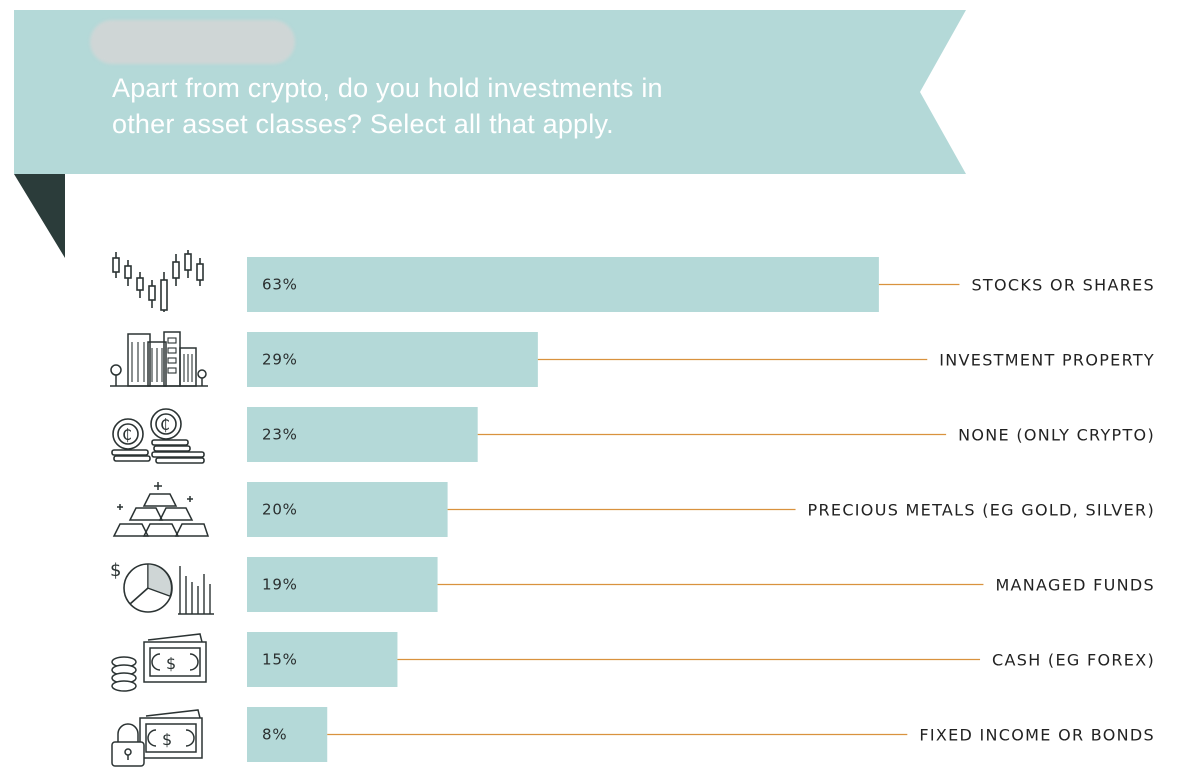 The height and width of the screenshot is (779, 1178). Describe the element at coordinates (392, 359) in the screenshot. I see `bar-investment-property` at that location.